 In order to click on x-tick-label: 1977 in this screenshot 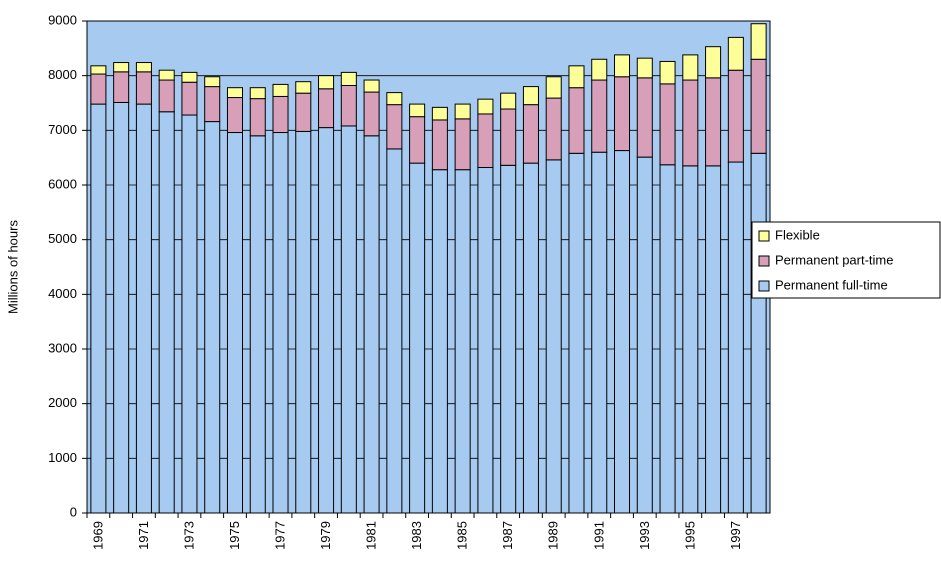, I will do `click(280, 535)`.